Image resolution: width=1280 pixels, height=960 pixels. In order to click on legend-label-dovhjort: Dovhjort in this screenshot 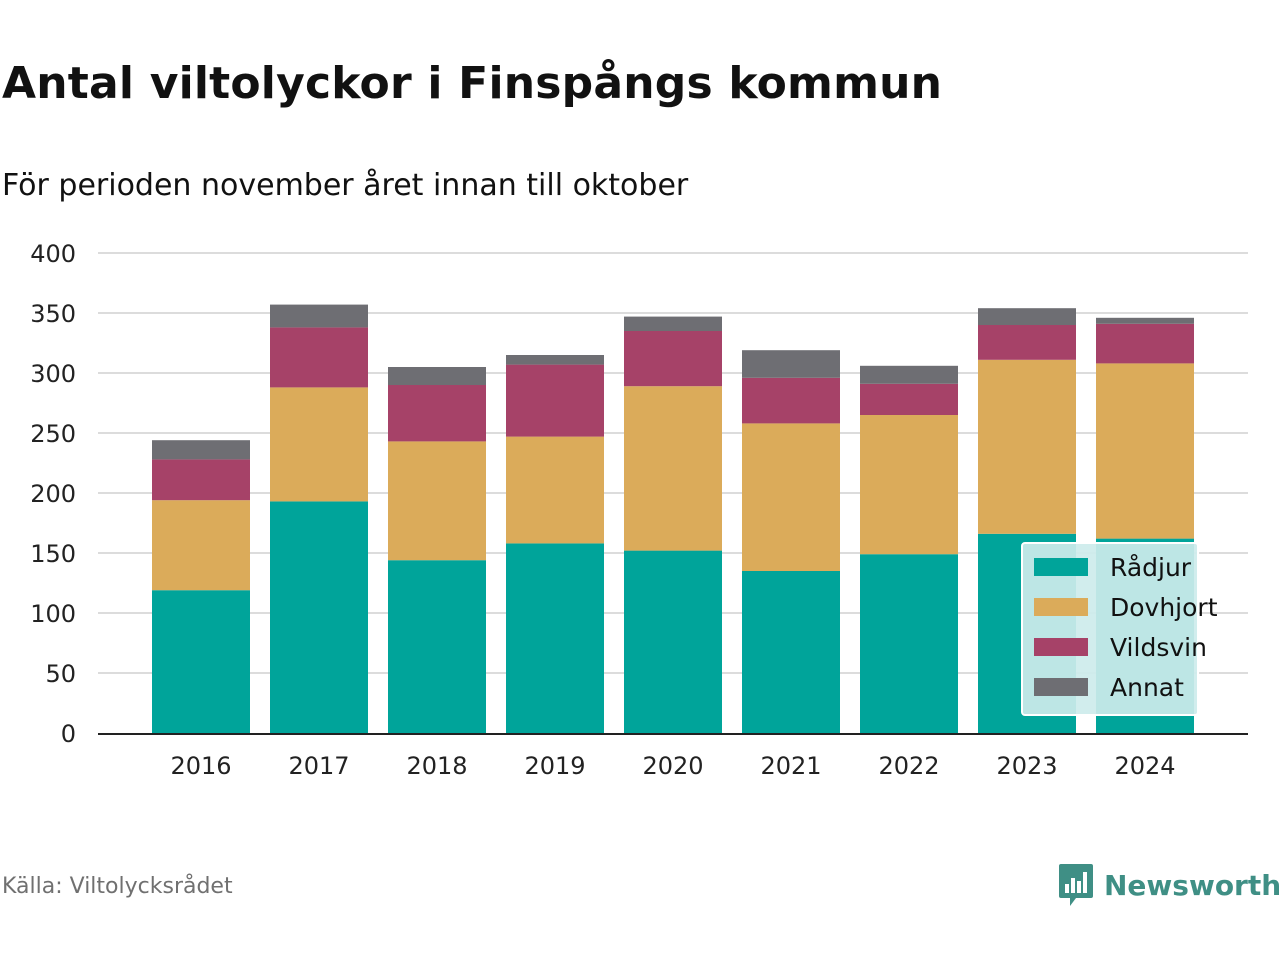, I will do `click(1164, 607)`.